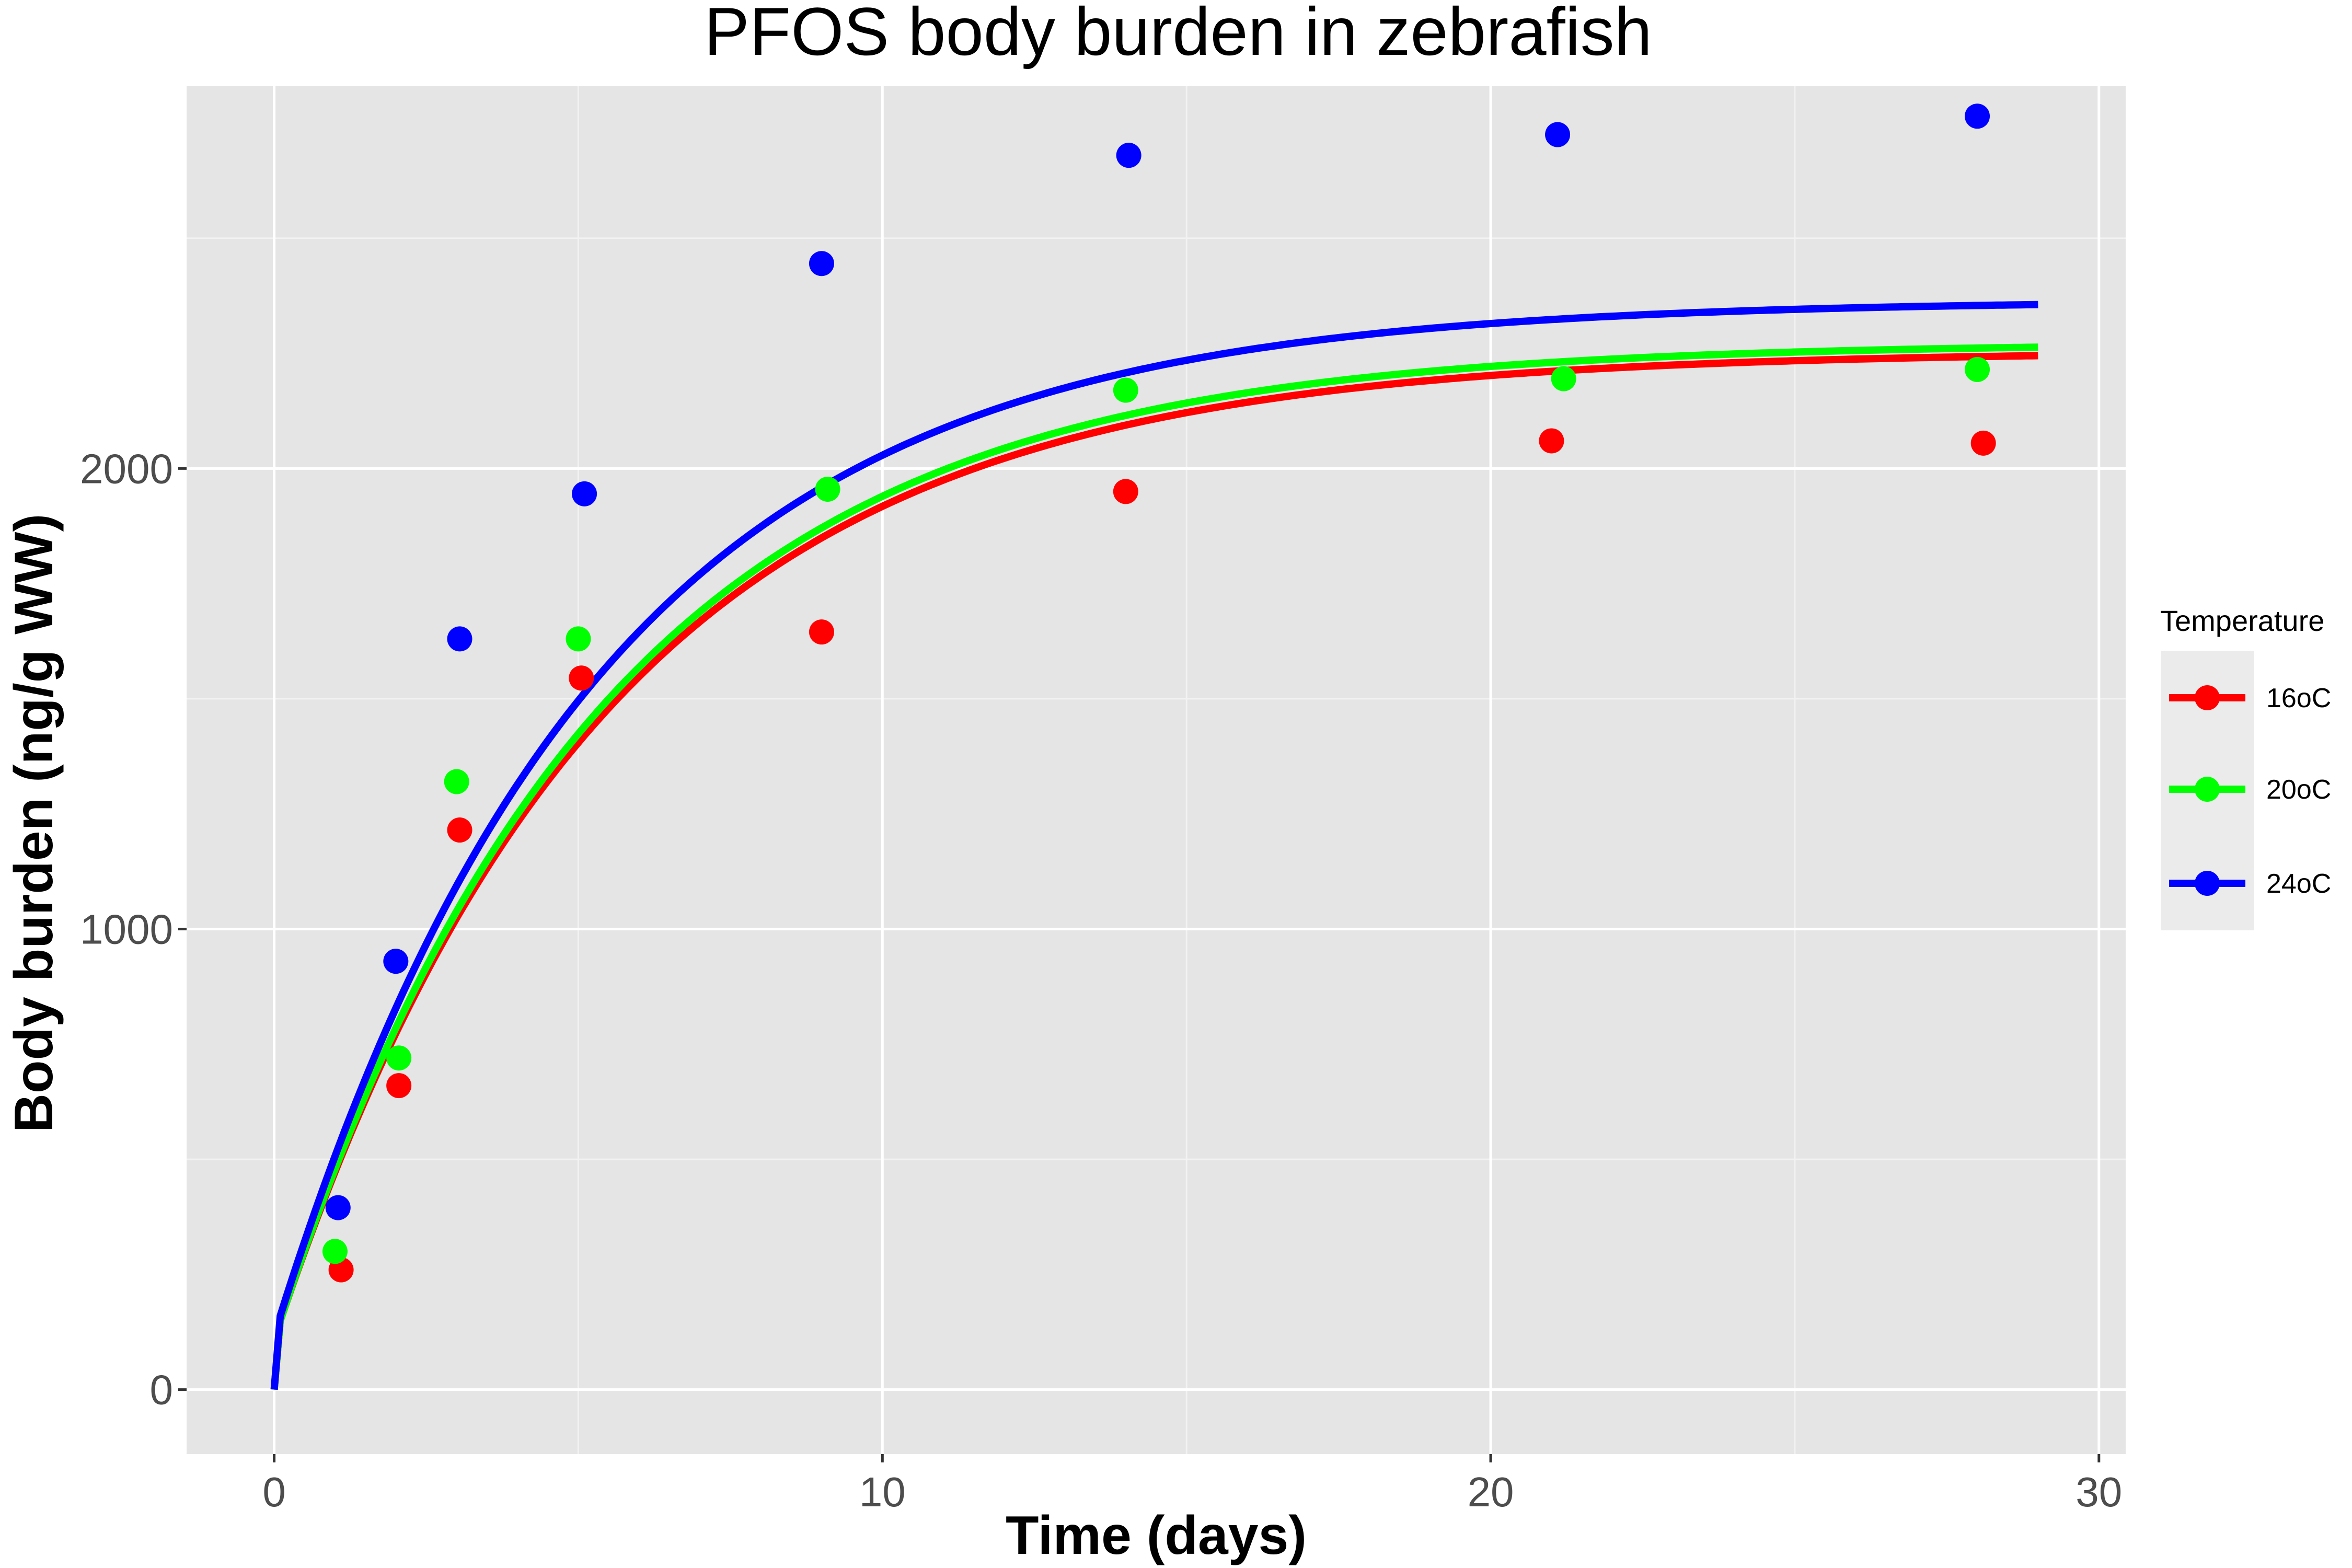 The height and width of the screenshot is (1568, 2352). What do you see at coordinates (126, 468) in the screenshot?
I see `y-tick-label: 2000` at bounding box center [126, 468].